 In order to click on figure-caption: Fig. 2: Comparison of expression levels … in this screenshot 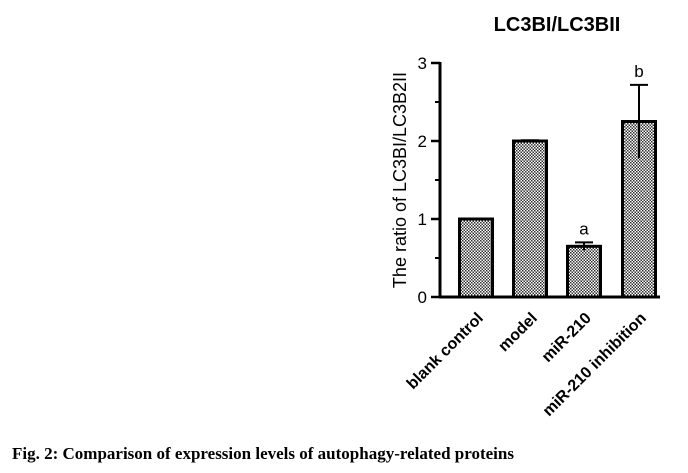, I will do `click(263, 453)`.